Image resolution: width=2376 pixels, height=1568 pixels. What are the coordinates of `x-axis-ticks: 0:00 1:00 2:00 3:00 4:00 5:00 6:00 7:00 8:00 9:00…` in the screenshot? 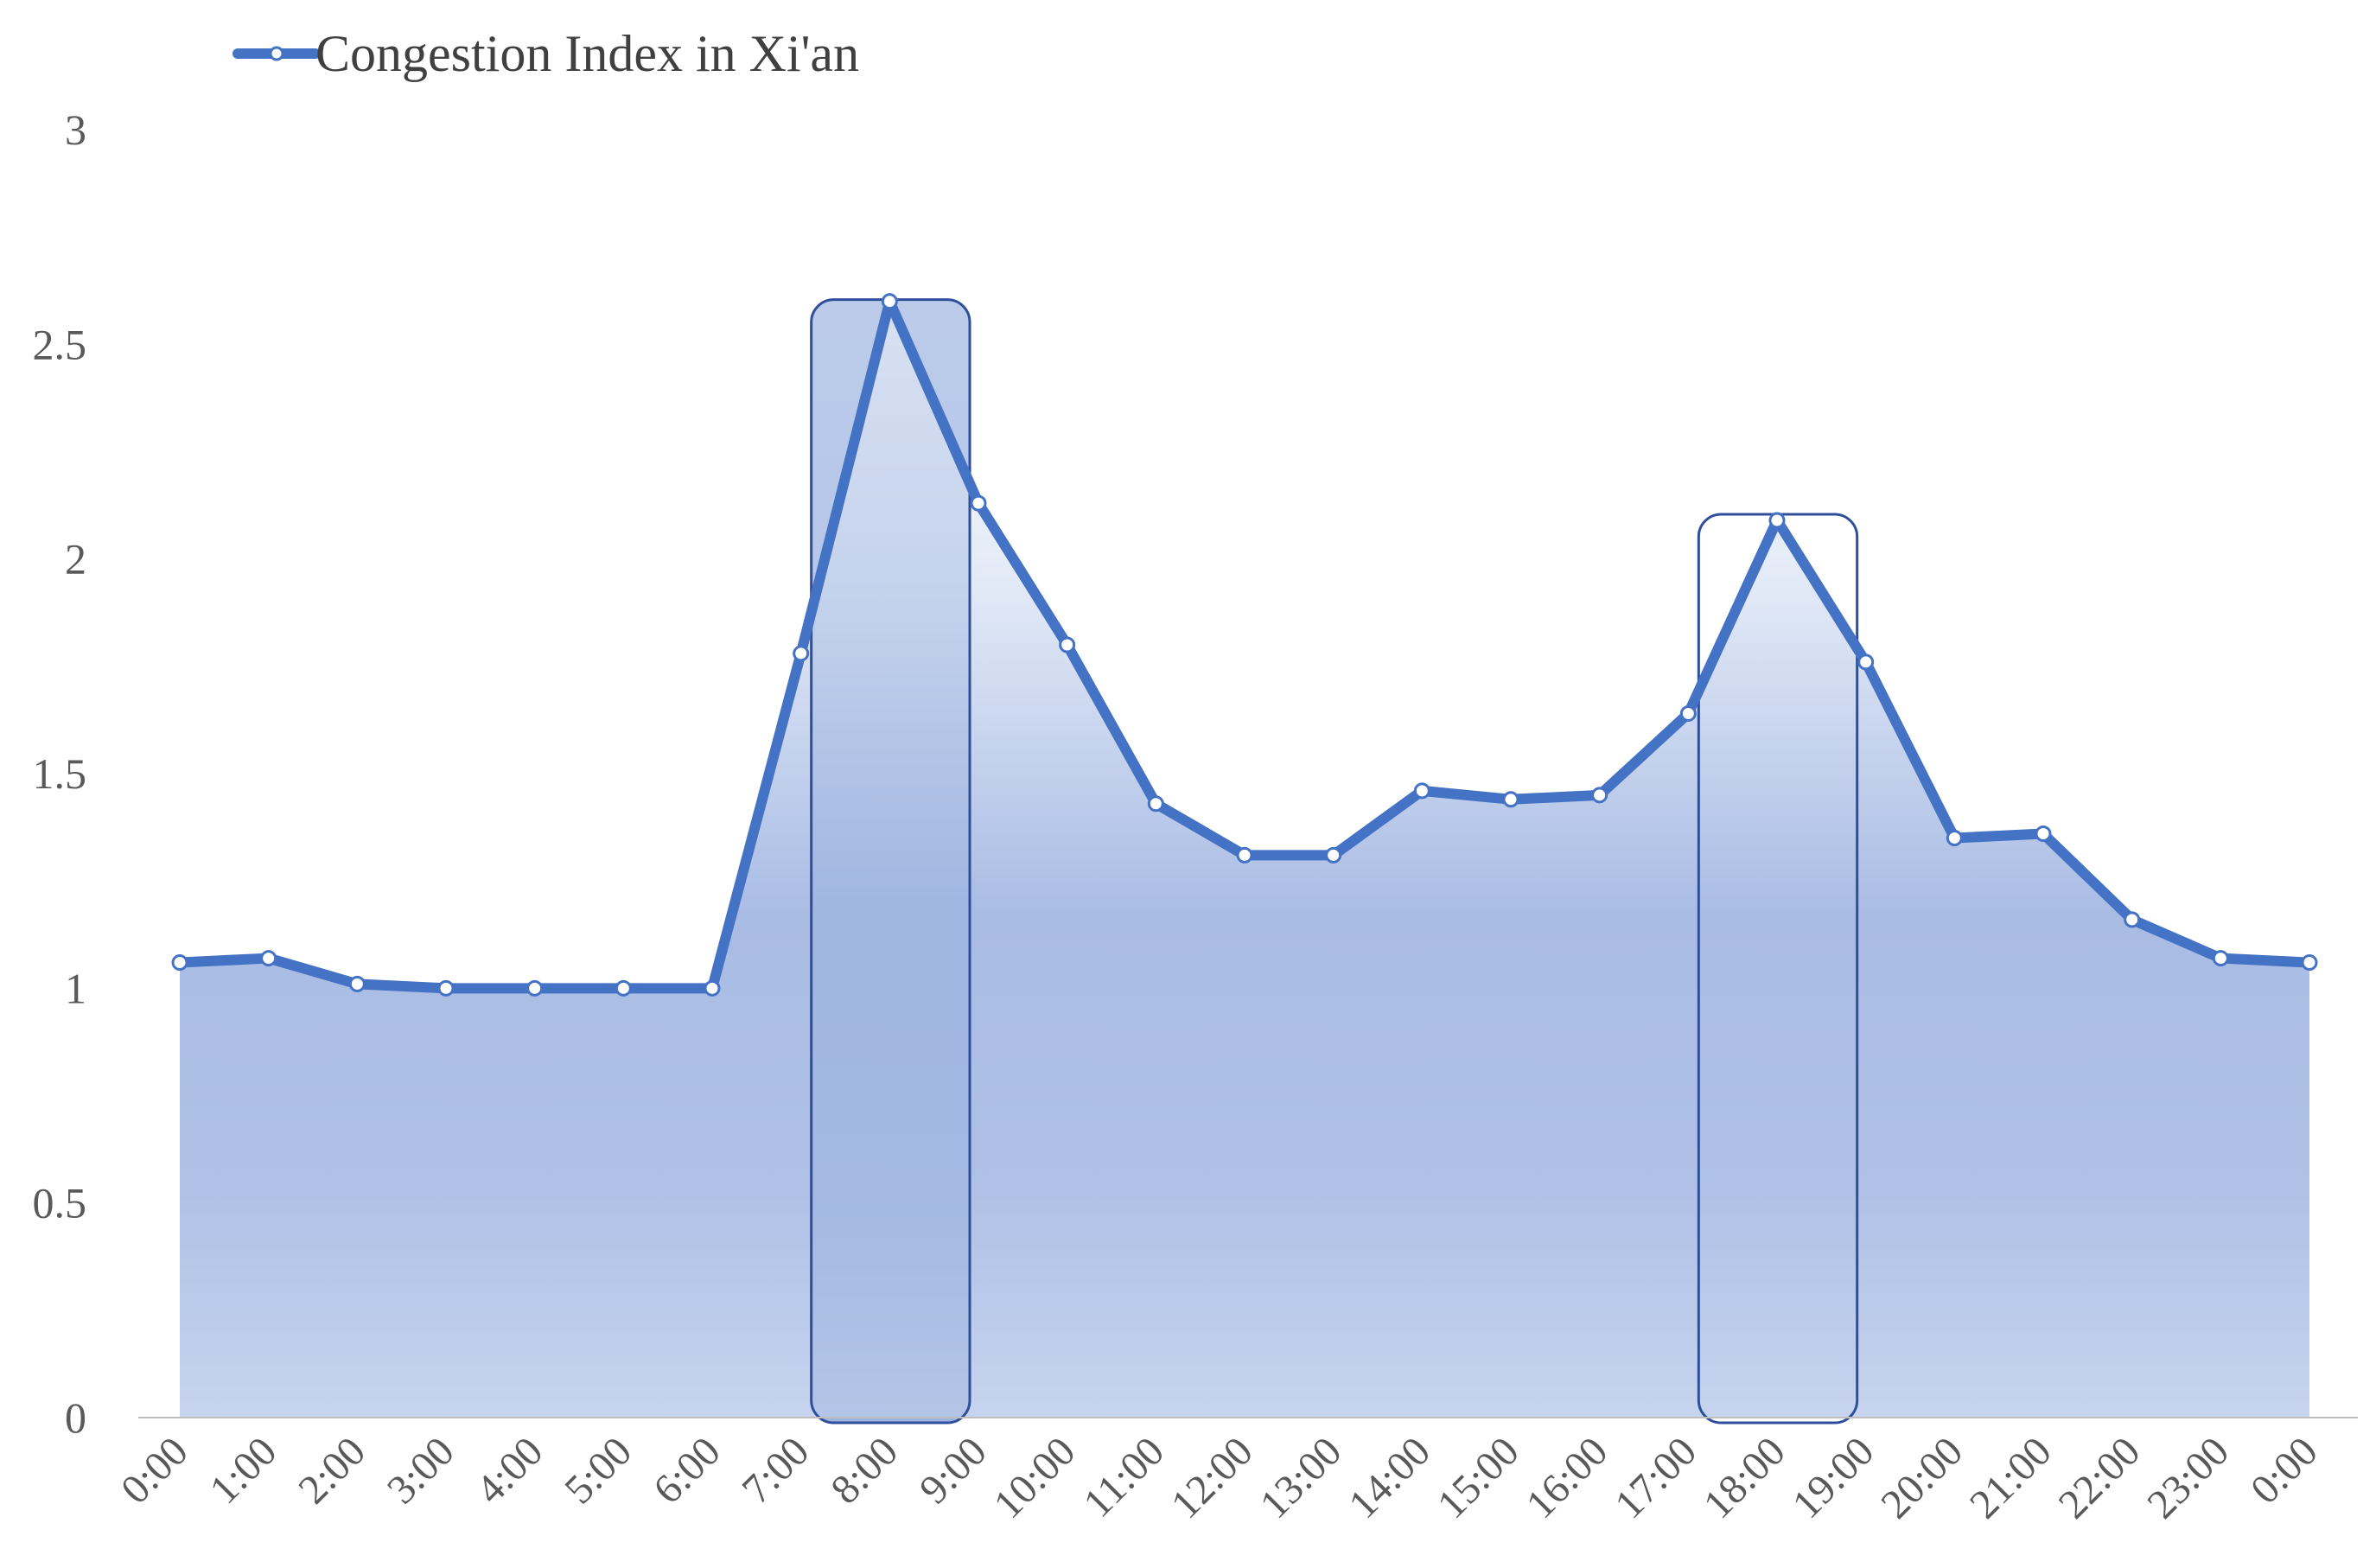 It's located at (1219, 1478).